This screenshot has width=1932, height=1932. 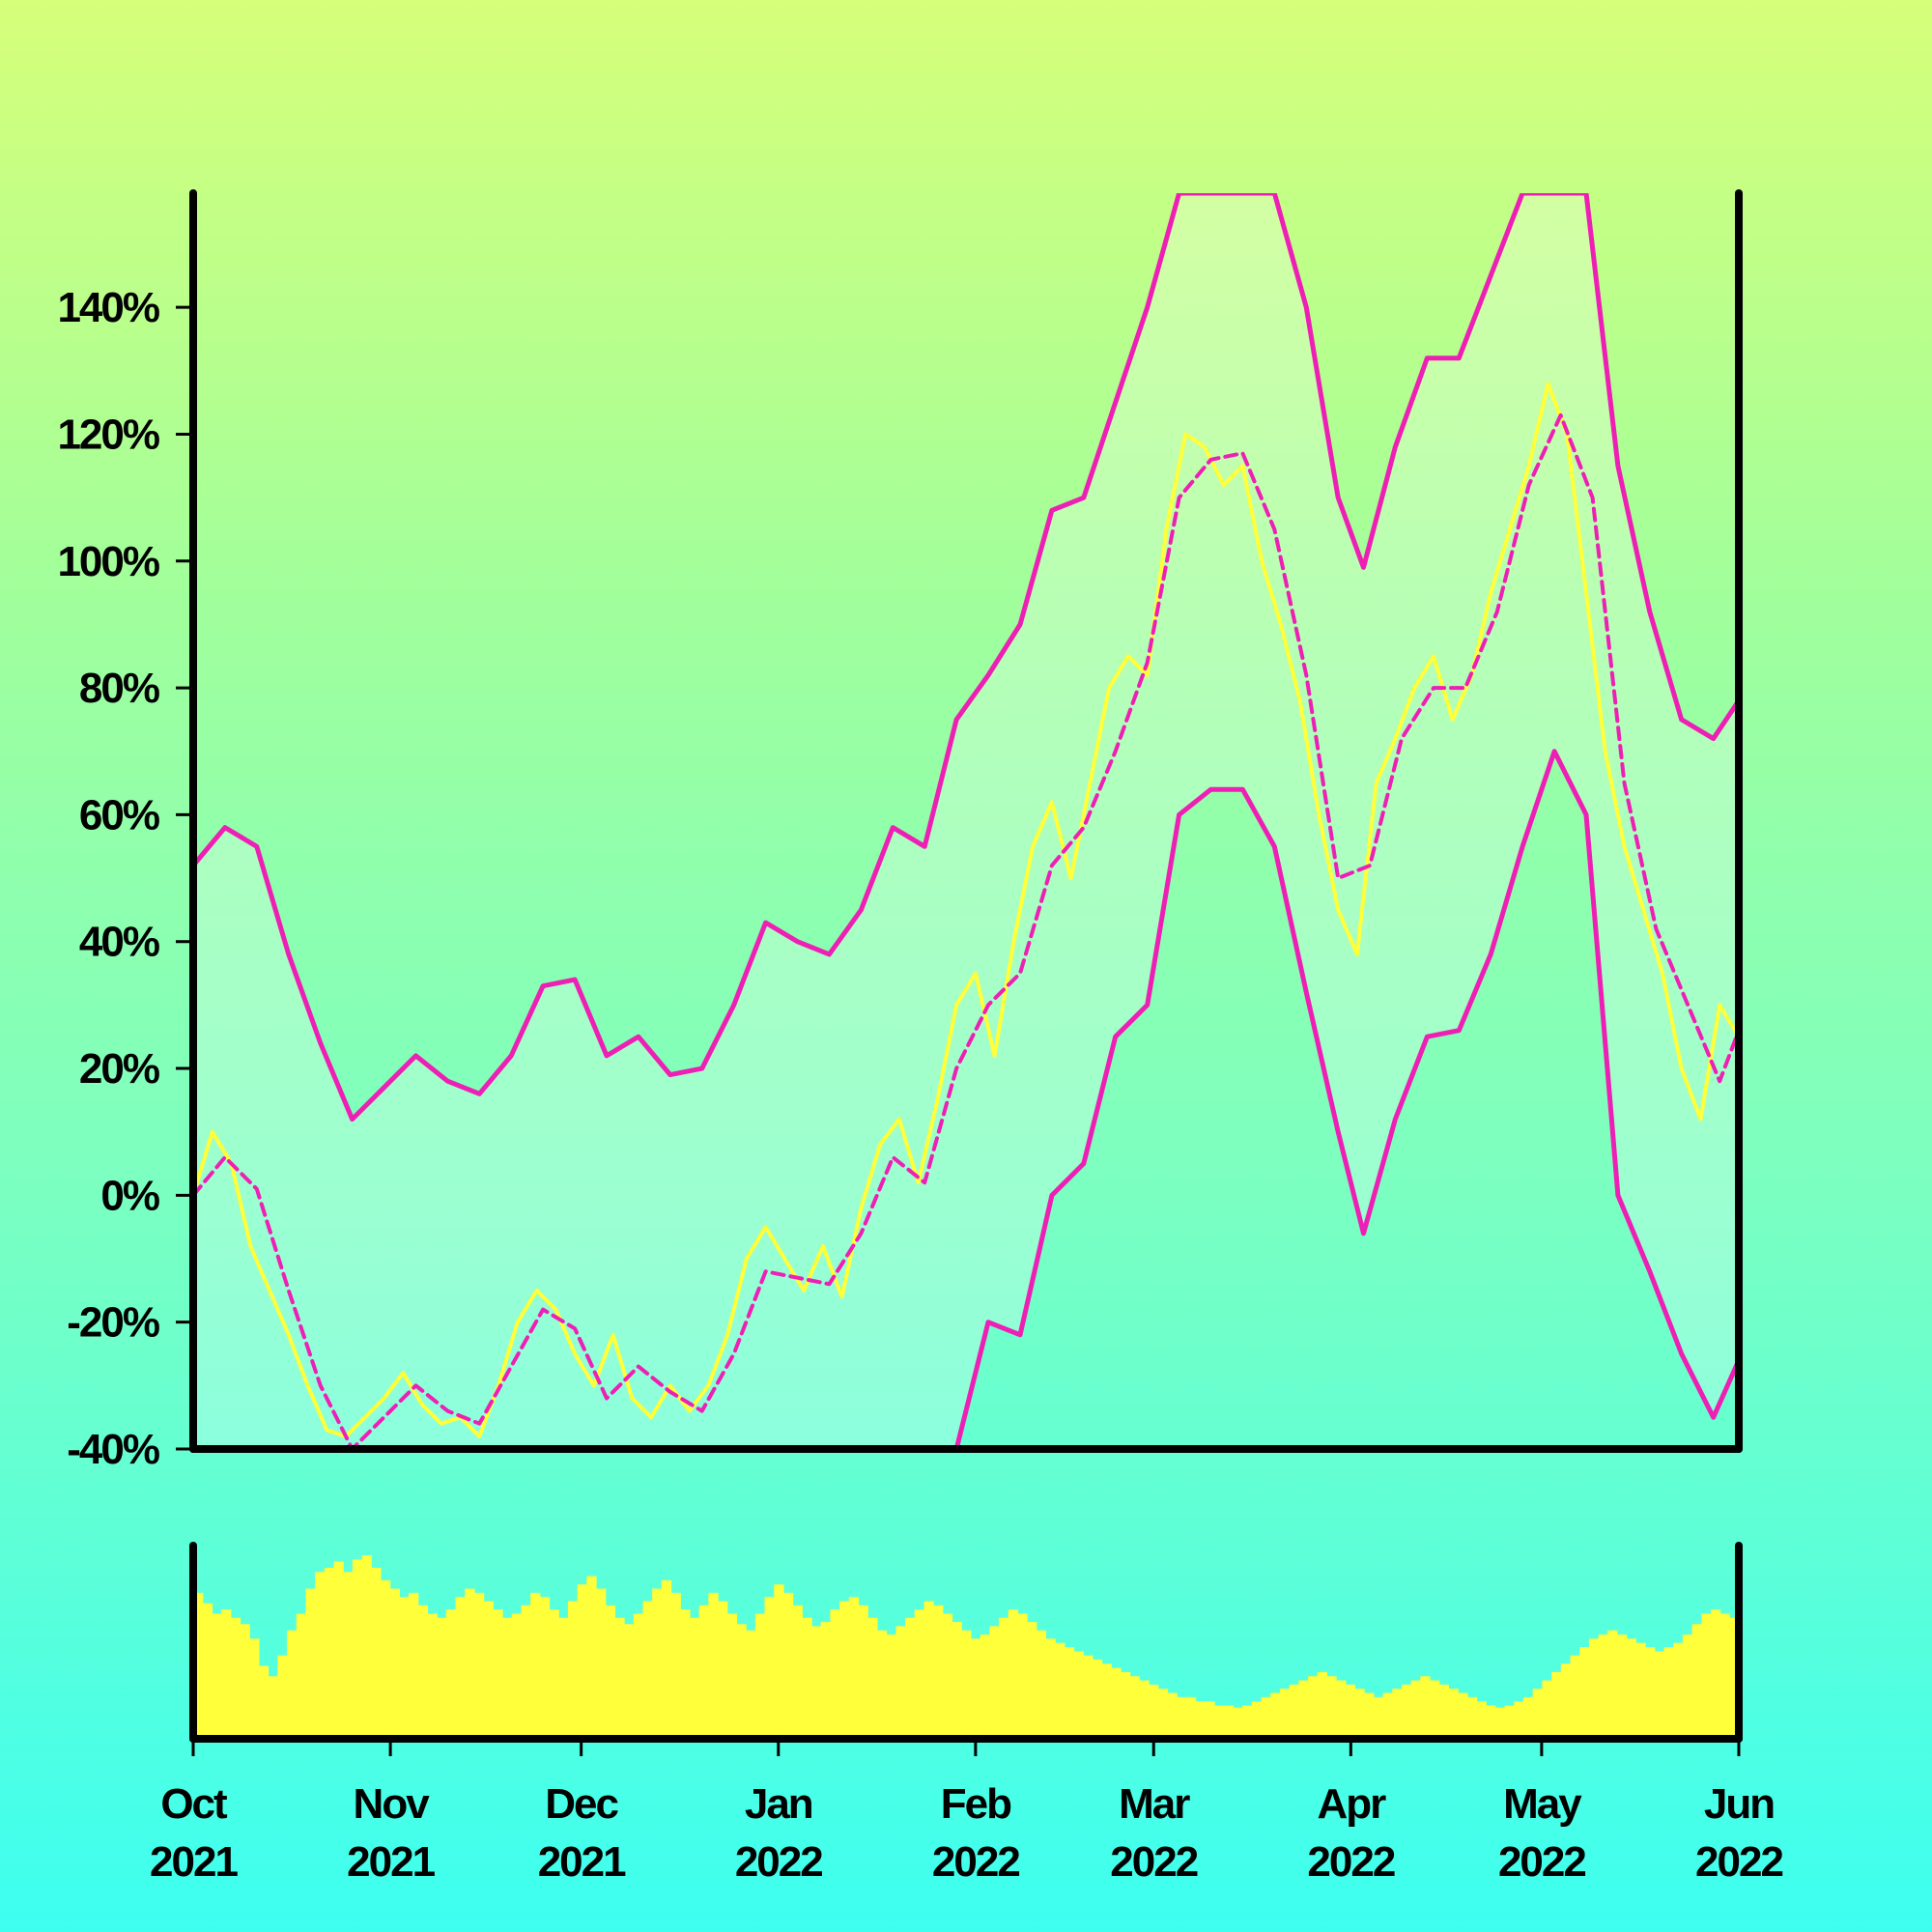 I want to click on y-tick-label: 40%, so click(x=119, y=942).